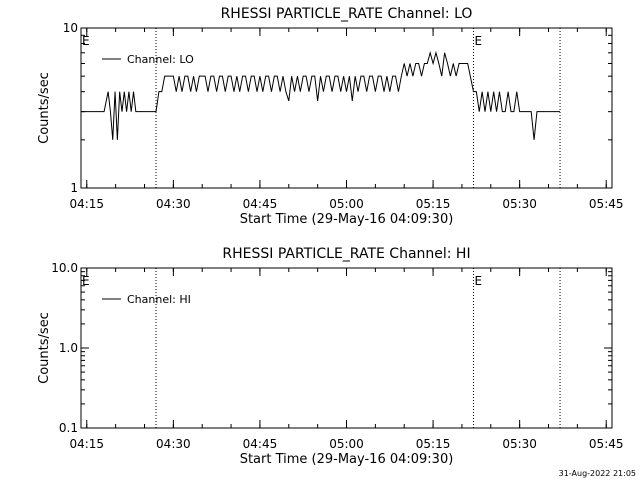 This screenshot has height=480, width=640. What do you see at coordinates (160, 59) in the screenshot?
I see `panel-1-legend-label: Channel: LO` at bounding box center [160, 59].